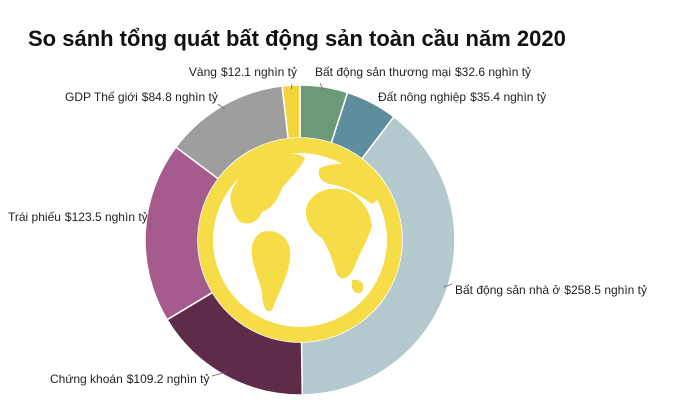 The height and width of the screenshot is (412, 690). I want to click on category-name: Bất động sản thương mại, so click(383, 72).